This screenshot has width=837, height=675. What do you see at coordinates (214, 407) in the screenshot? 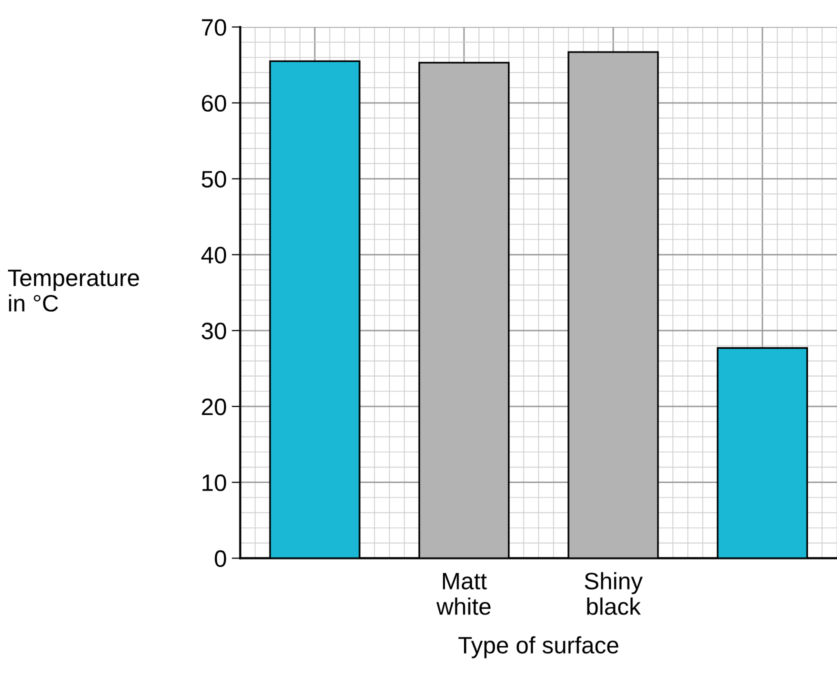
I see `y-tick-label: 20` at bounding box center [214, 407].